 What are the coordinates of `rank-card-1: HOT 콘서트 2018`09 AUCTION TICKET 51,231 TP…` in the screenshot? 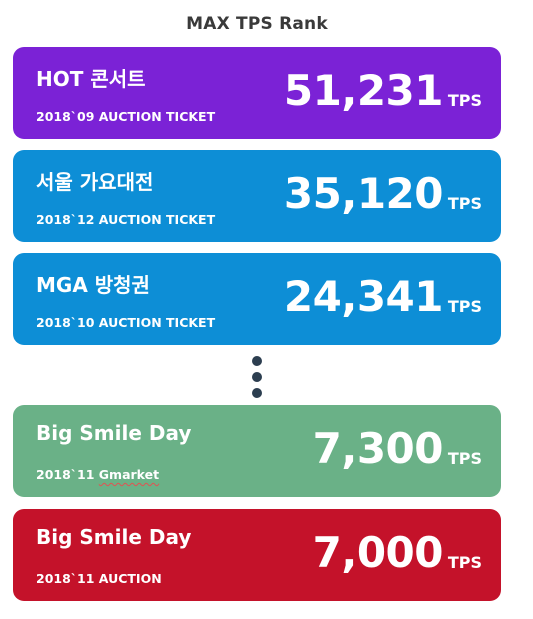 It's located at (257, 93).